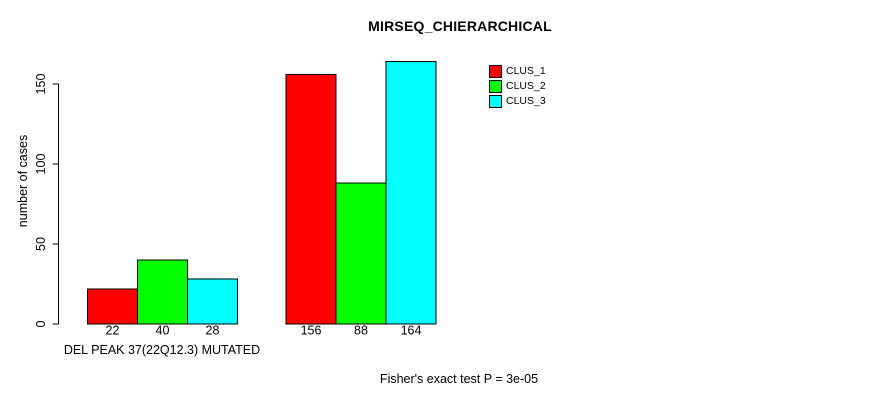 This screenshot has width=890, height=400. Describe the element at coordinates (162, 350) in the screenshot. I see `x-axis-group-label: DEL PEAK 37(22Q12.3) MUTATED` at that location.